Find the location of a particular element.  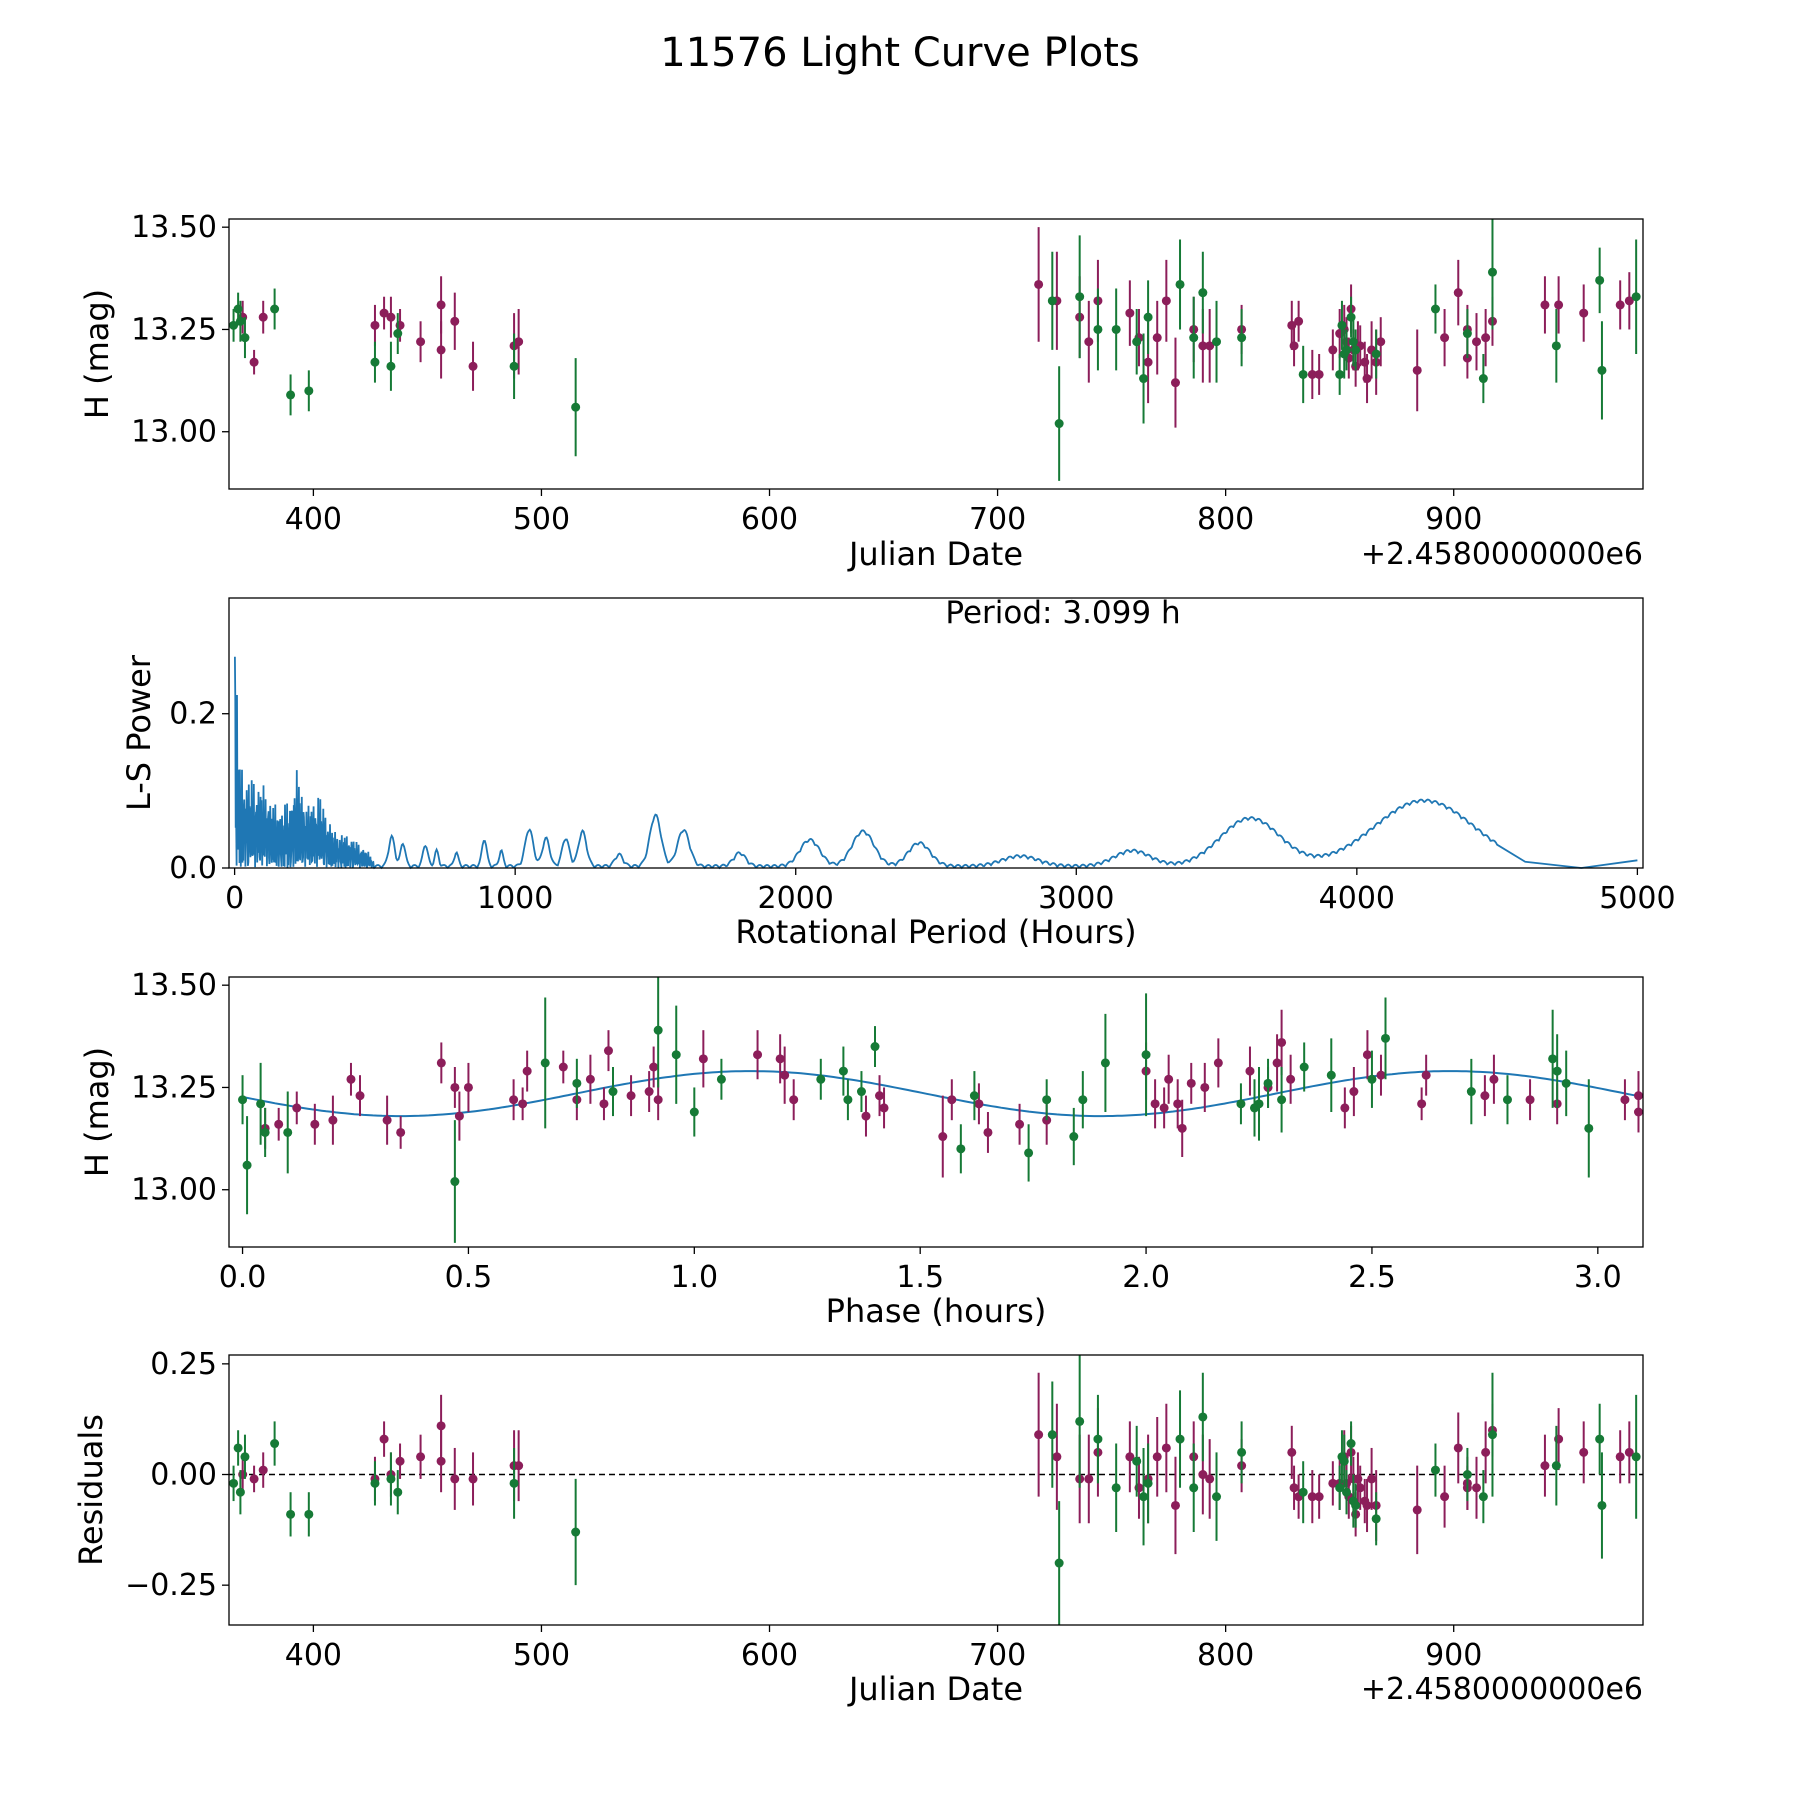

fit-curve is located at coordinates (940, 1094).